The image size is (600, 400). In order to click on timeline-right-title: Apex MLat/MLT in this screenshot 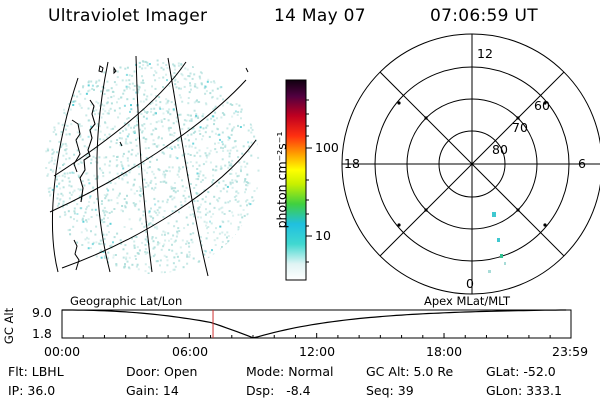, I will do `click(467, 301)`.